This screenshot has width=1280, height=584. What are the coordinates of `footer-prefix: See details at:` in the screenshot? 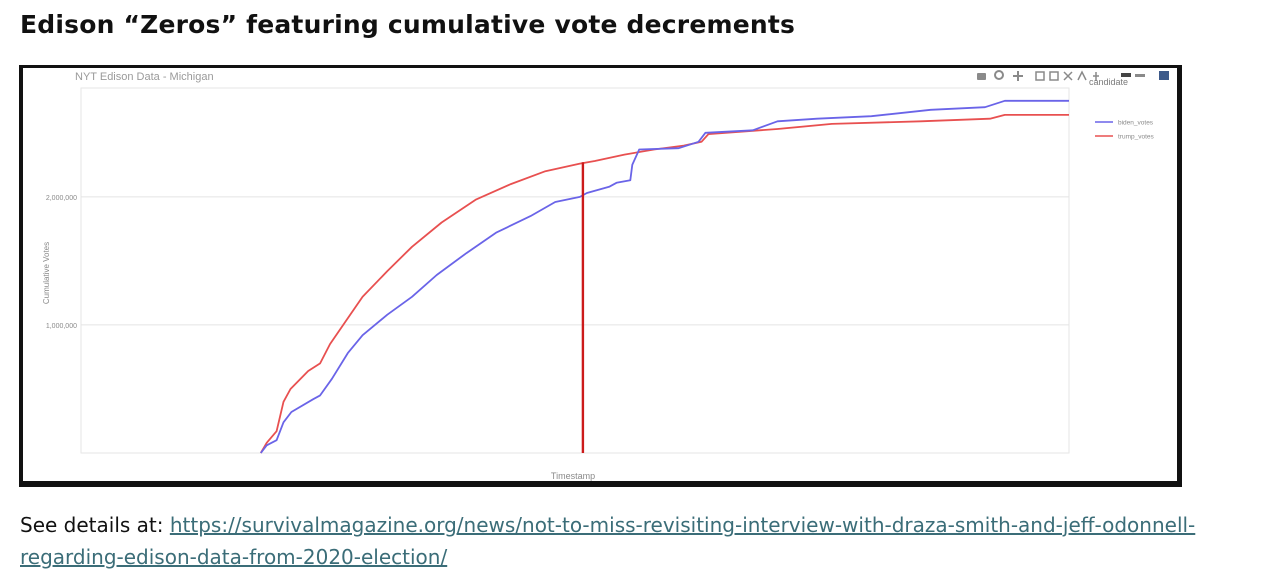 It's located at (95, 525).